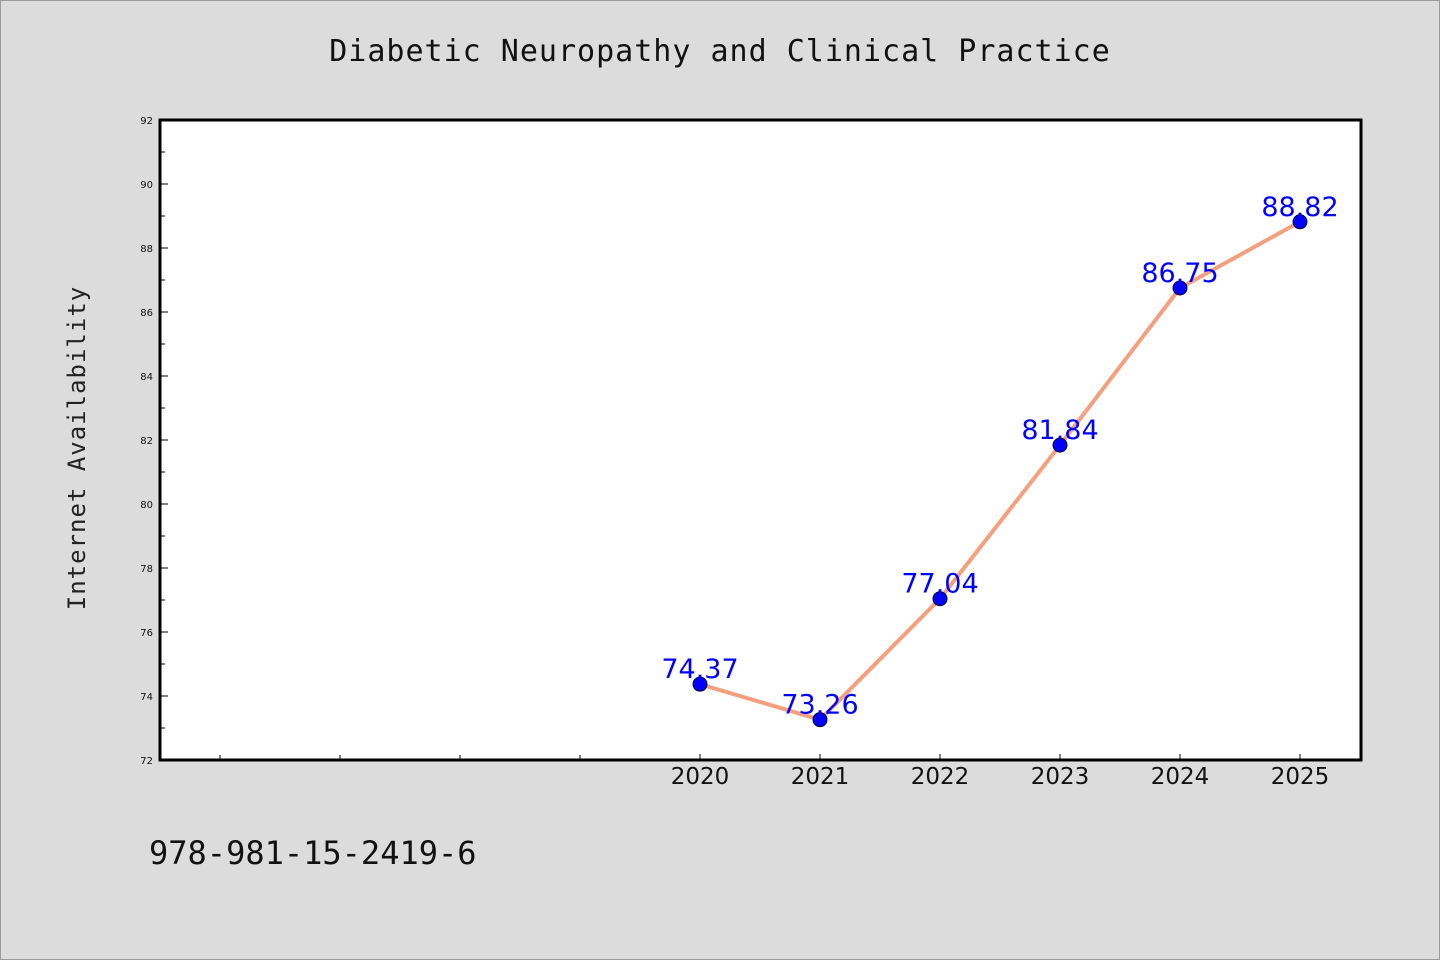 The image size is (1440, 960). Describe the element at coordinates (1179, 273) in the screenshot. I see `data-label: 86.75` at that location.